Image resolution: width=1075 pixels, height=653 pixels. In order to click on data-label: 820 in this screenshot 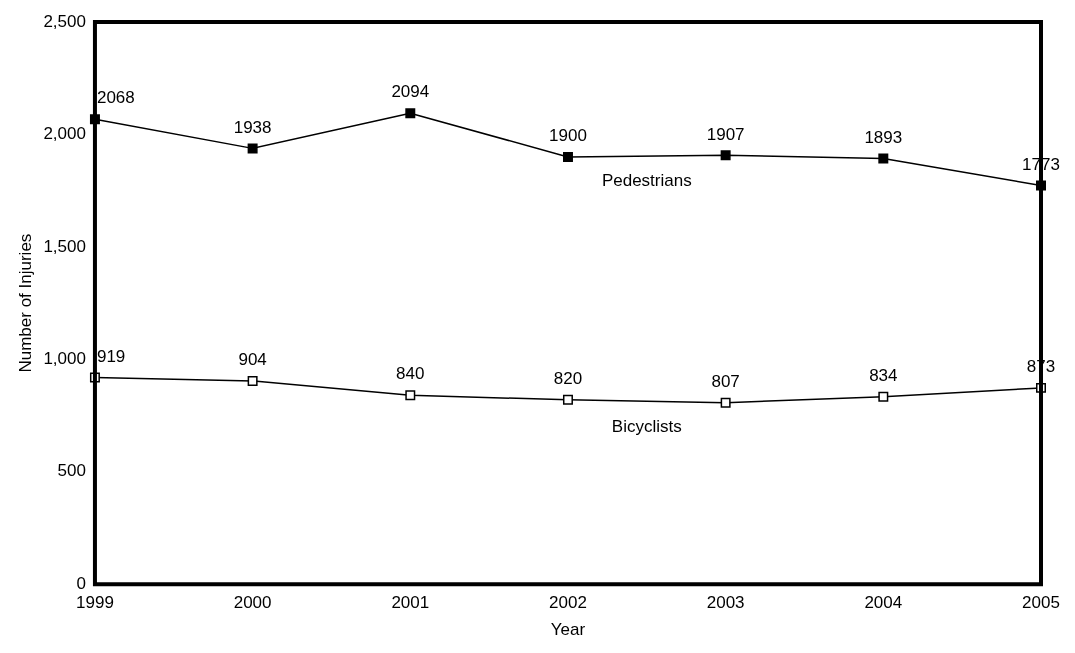, I will do `click(568, 378)`.